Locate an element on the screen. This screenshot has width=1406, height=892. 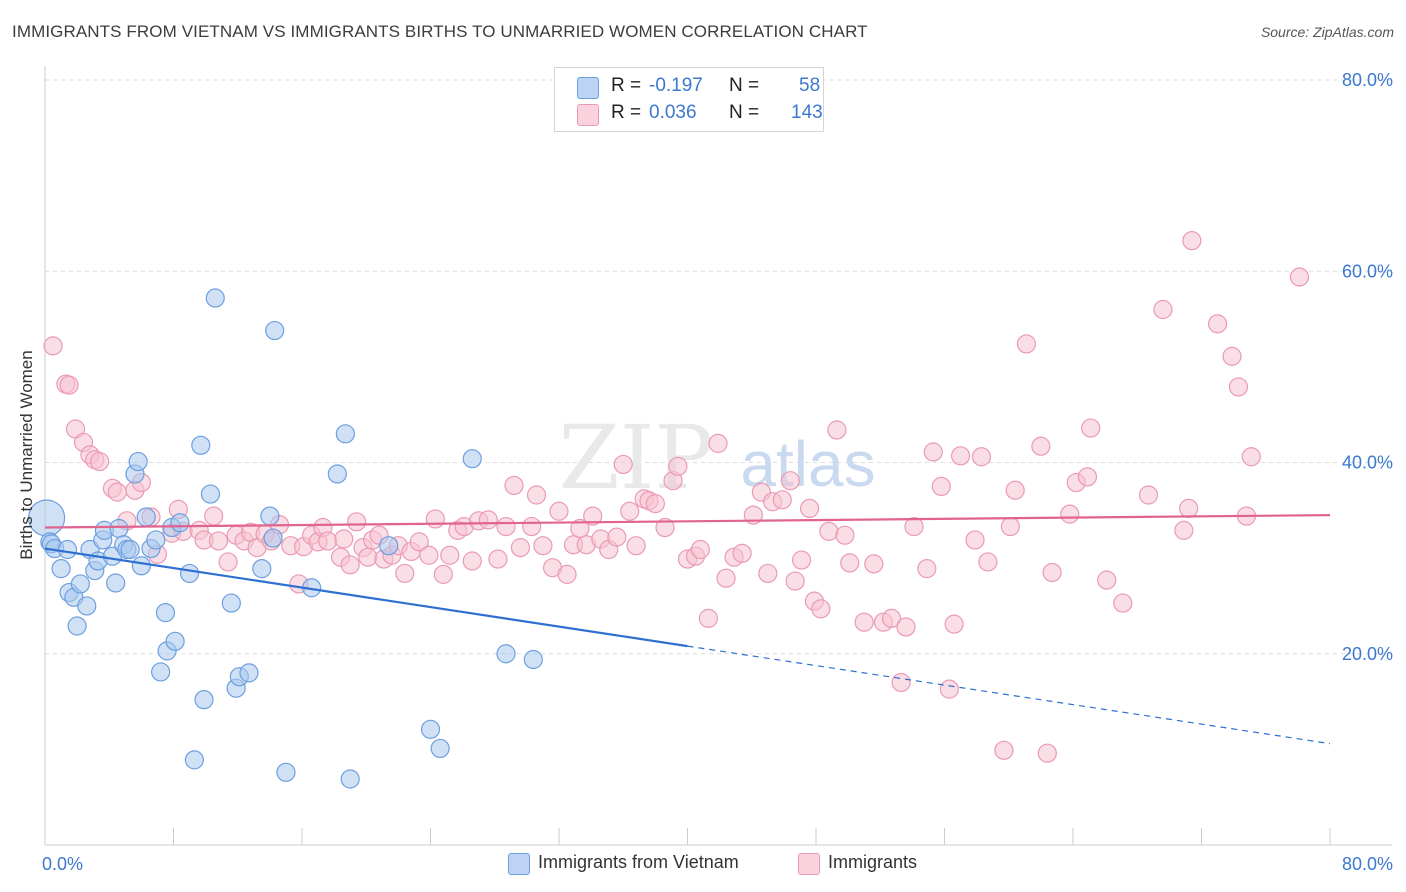
y-tick-label: 60.0% is located at coordinates (1367, 271).